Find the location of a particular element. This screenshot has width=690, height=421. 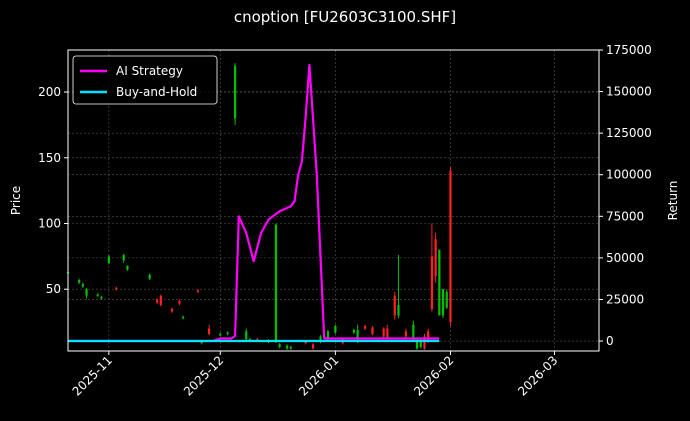

x-tick-label: 2026-03 is located at coordinates (537, 375).